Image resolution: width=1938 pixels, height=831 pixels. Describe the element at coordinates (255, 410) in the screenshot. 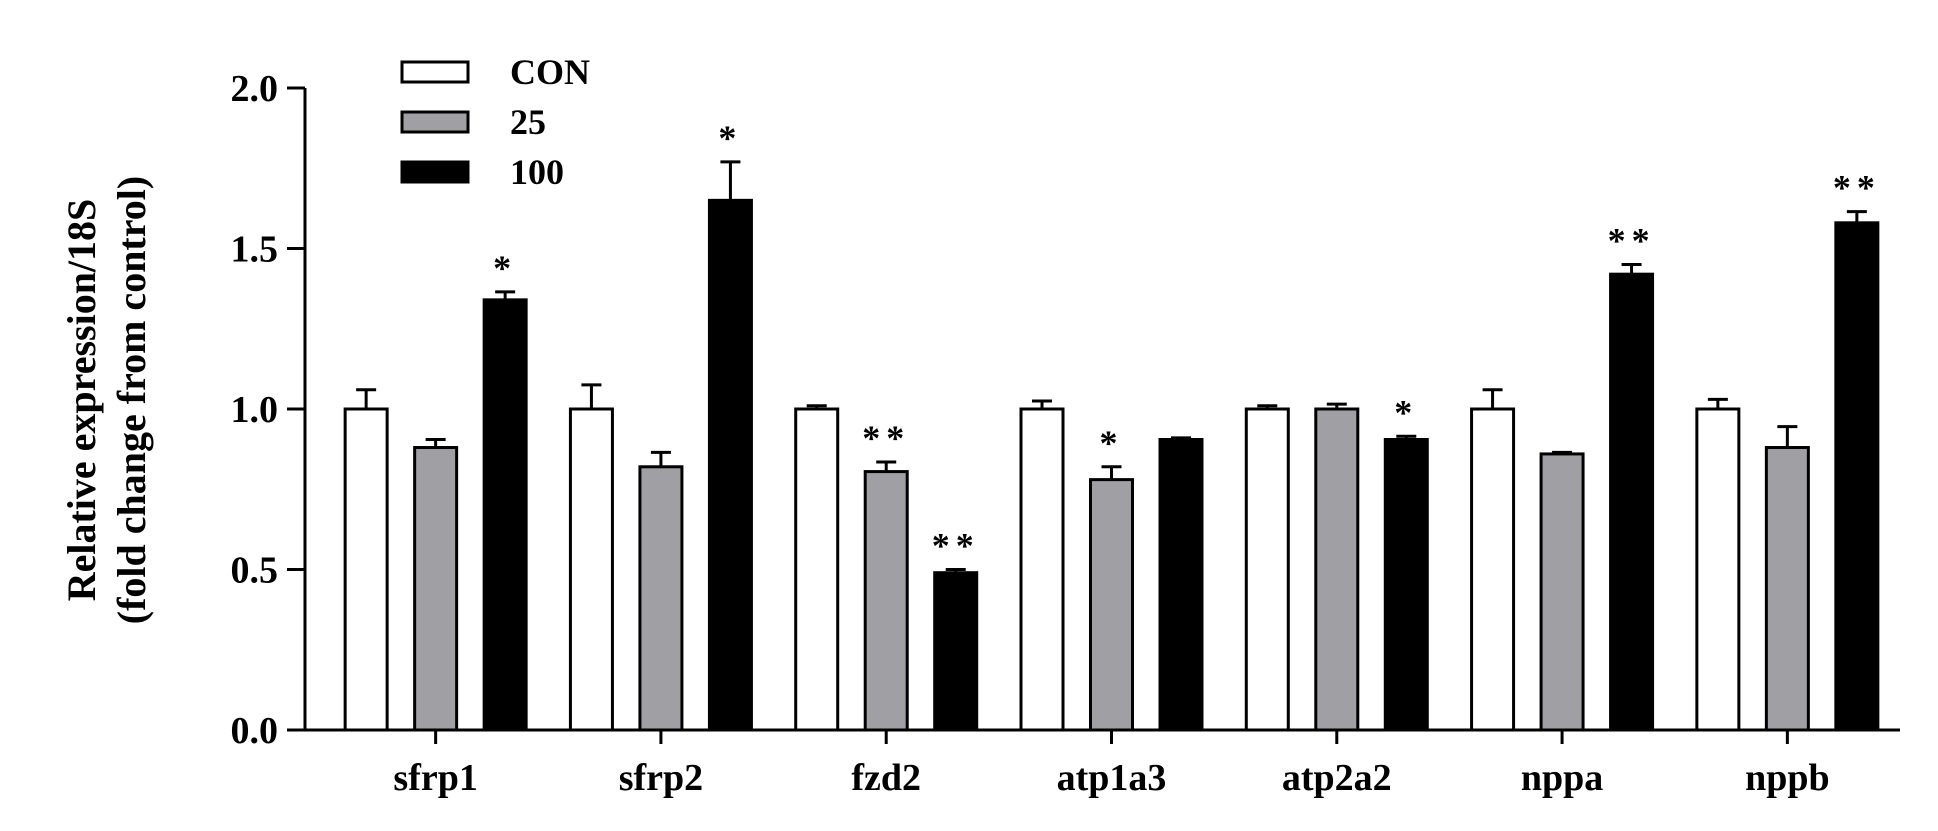

I see `y-tick-label: 1.0` at that location.